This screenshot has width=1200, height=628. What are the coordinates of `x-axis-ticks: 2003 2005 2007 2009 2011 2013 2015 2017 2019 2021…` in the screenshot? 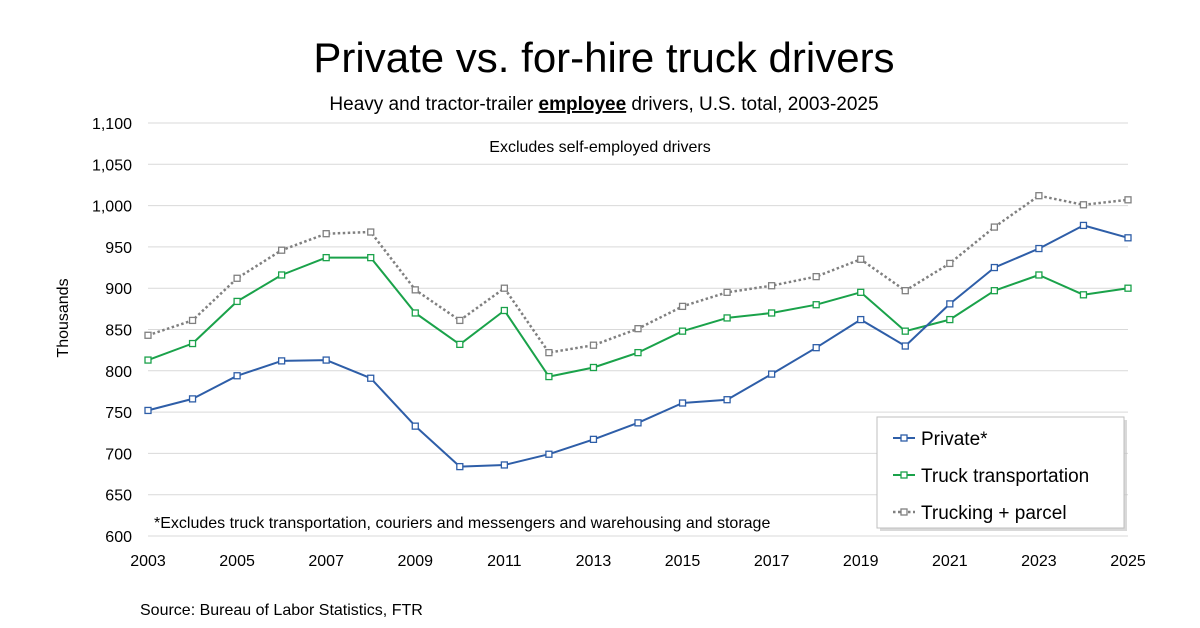 It's located at (638, 561).